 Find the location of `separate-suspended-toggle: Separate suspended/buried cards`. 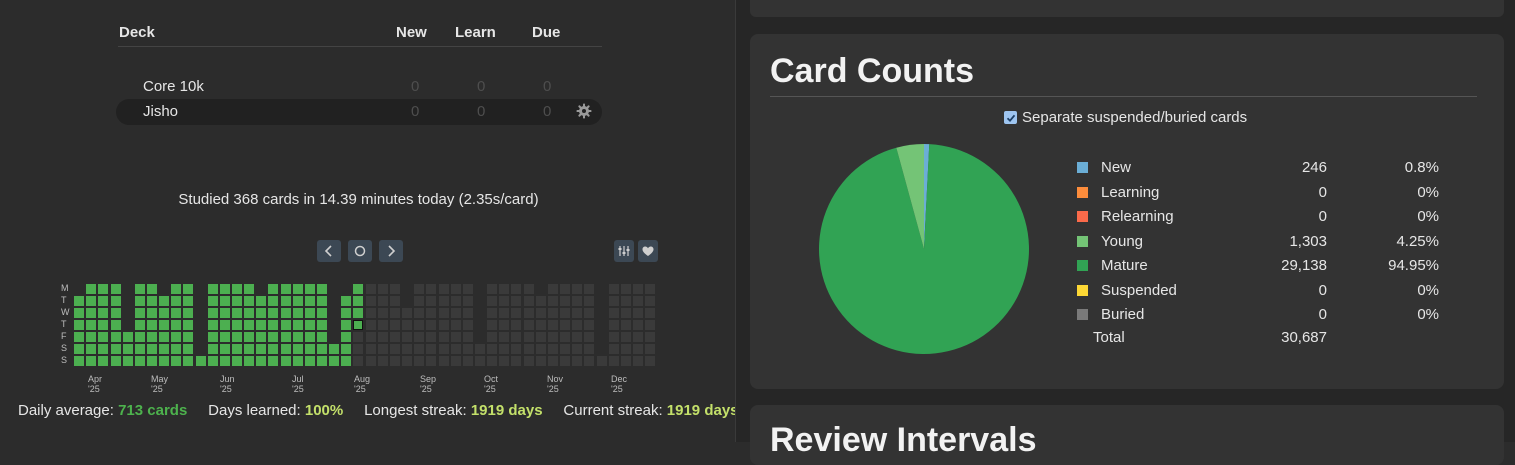

separate-suspended-toggle: Separate suspended/buried cards is located at coordinates (1125, 117).